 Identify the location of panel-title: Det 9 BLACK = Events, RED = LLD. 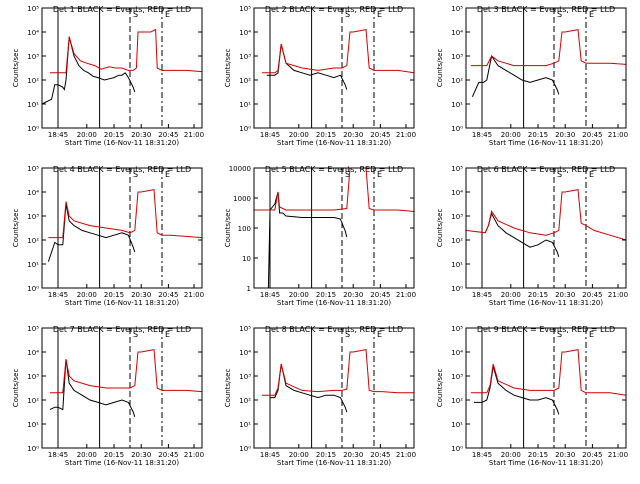
(546, 329).